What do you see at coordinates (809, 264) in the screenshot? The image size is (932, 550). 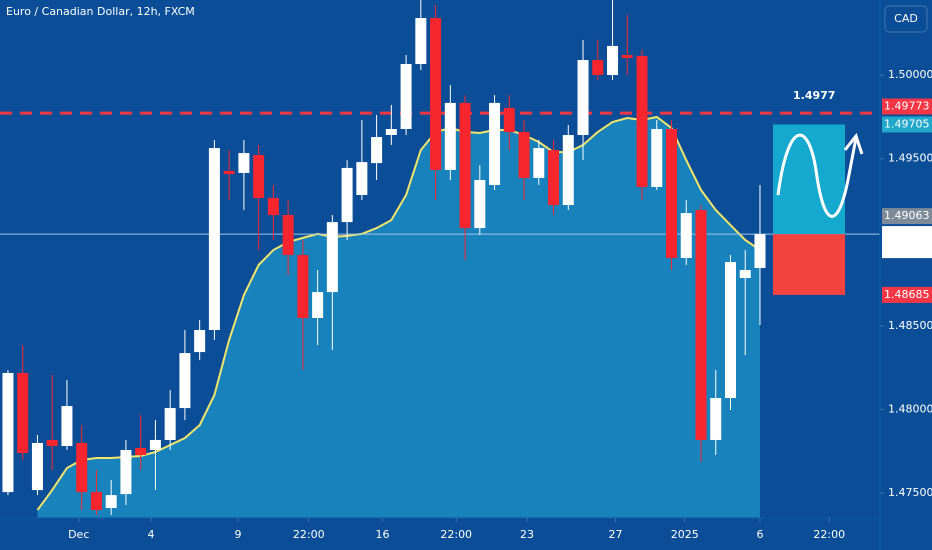 I see `stop-zone` at bounding box center [809, 264].